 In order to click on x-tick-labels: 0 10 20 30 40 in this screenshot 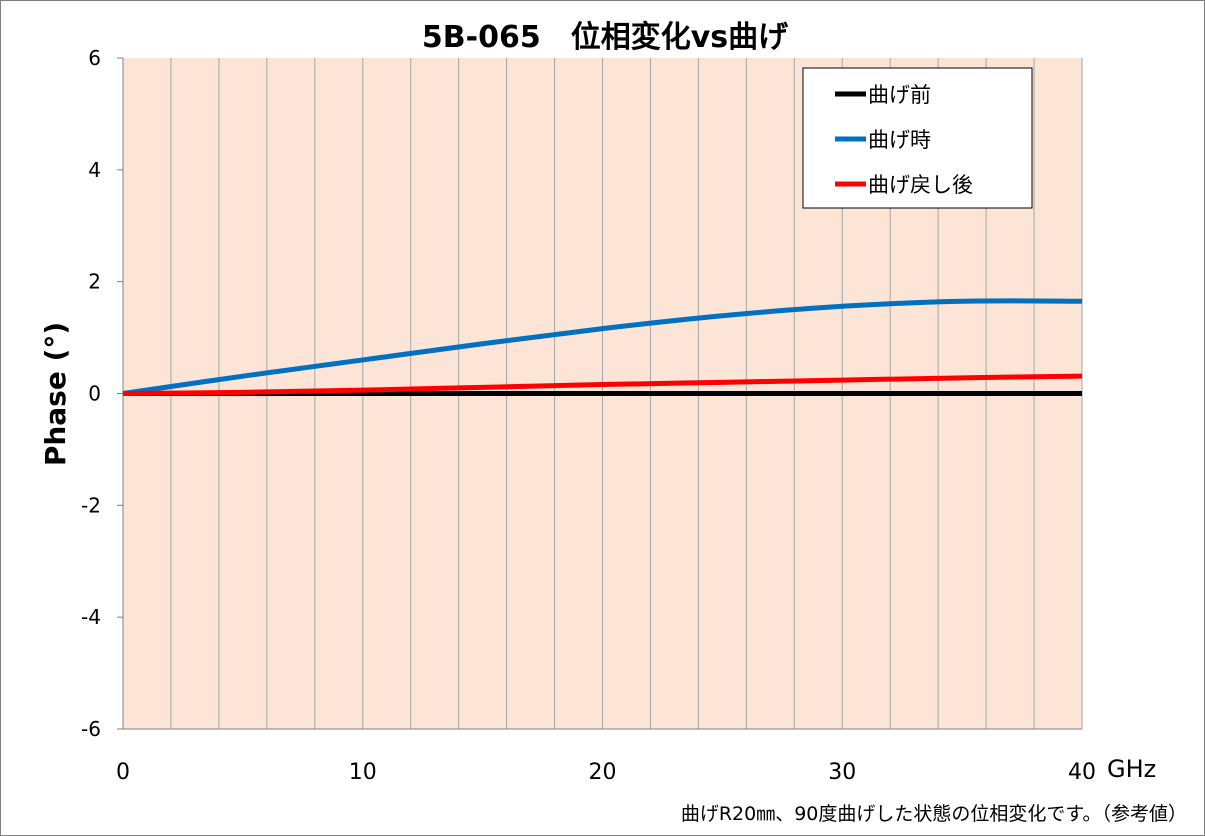, I will do `click(606, 772)`.